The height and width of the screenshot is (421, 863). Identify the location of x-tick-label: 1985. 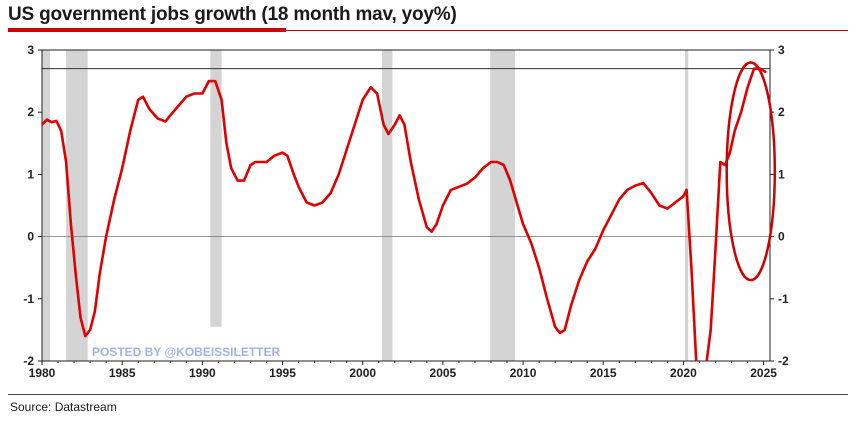
(122, 373).